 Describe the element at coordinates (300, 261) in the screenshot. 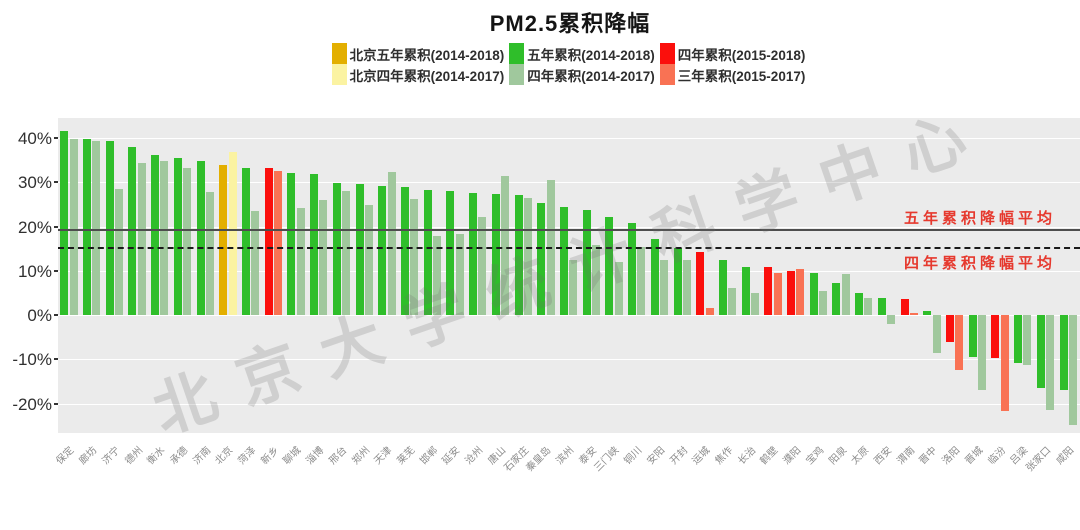

I see `bar-聊城-四年累积(2014-2017)` at that location.